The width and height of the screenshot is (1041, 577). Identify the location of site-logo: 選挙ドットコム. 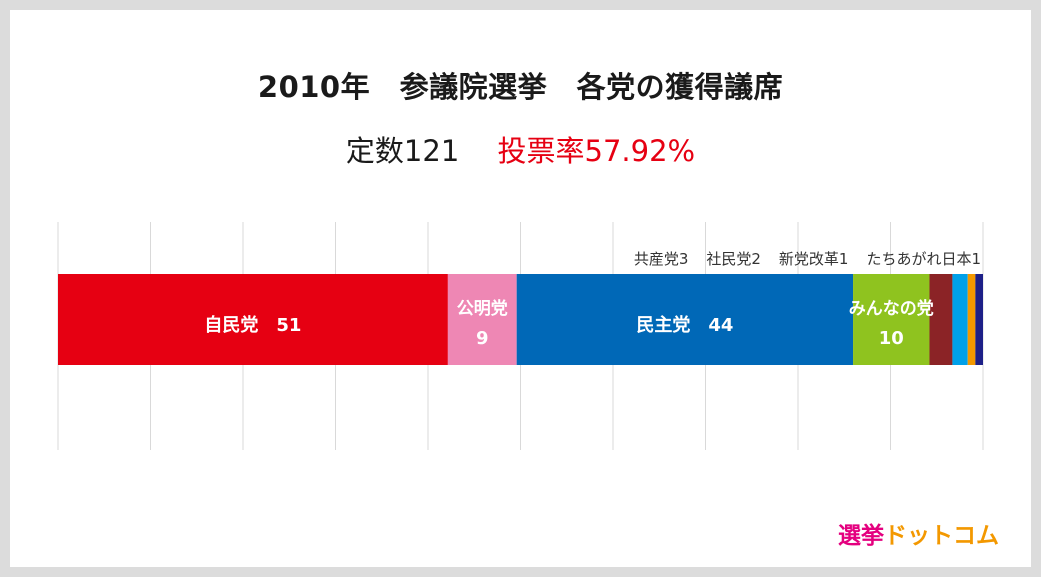
(918, 533).